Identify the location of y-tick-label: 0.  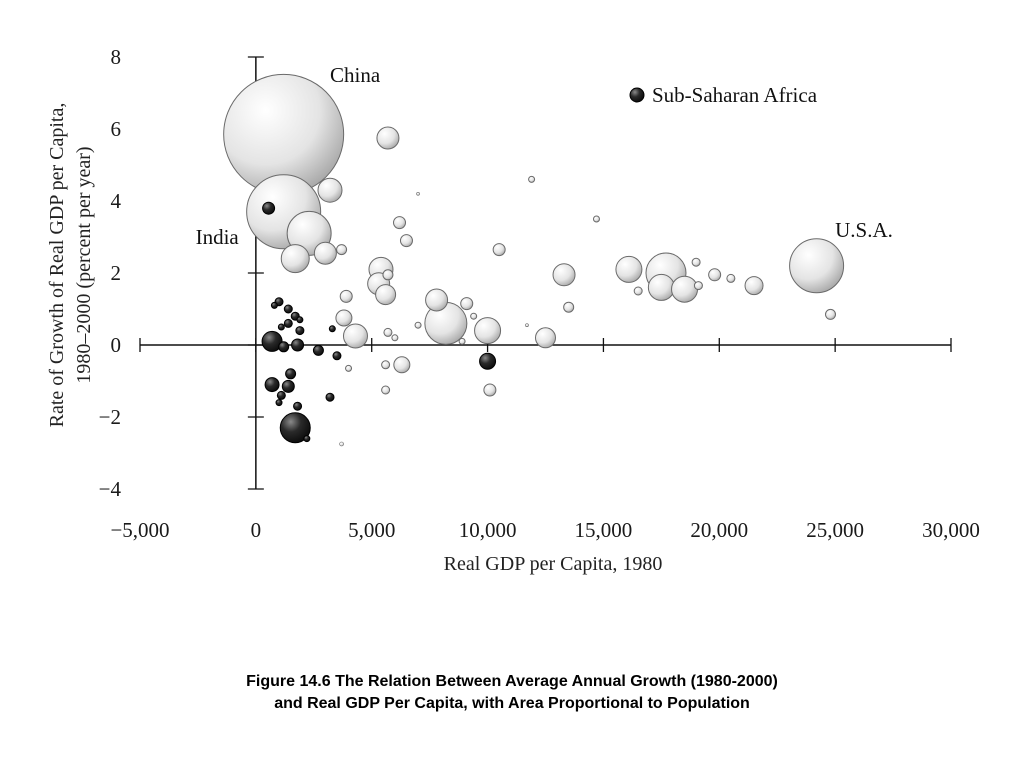
(116, 345).